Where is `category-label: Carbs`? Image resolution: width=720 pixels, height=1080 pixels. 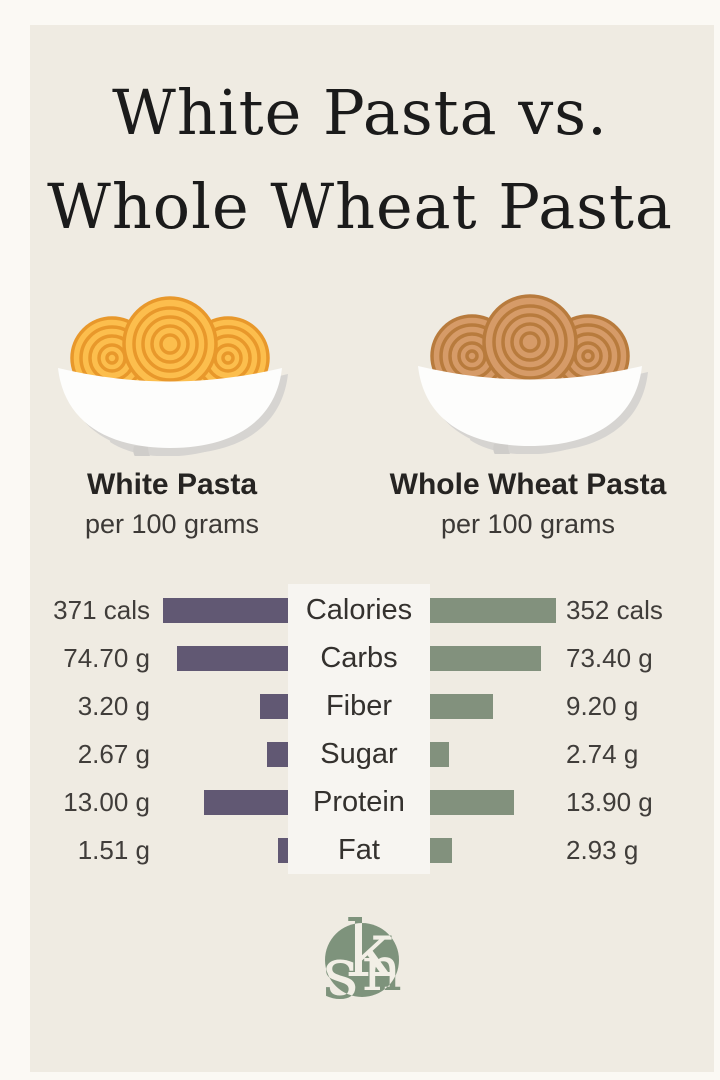 category-label: Carbs is located at coordinates (359, 658).